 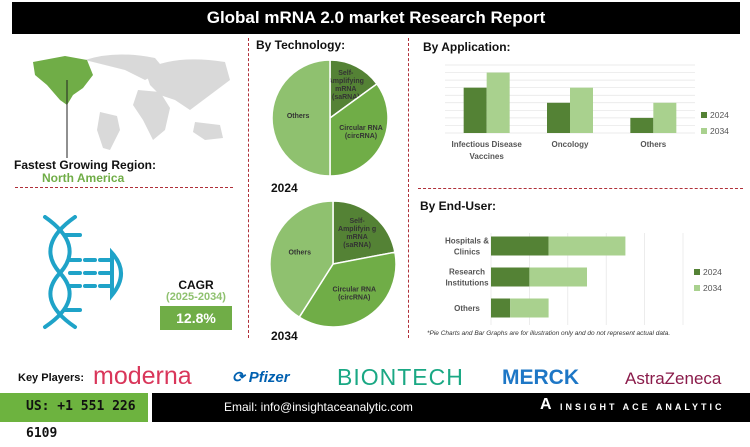 What do you see at coordinates (376, 18) in the screenshot?
I see `report-title: Global mRNA 2.0 market Research Report` at bounding box center [376, 18].